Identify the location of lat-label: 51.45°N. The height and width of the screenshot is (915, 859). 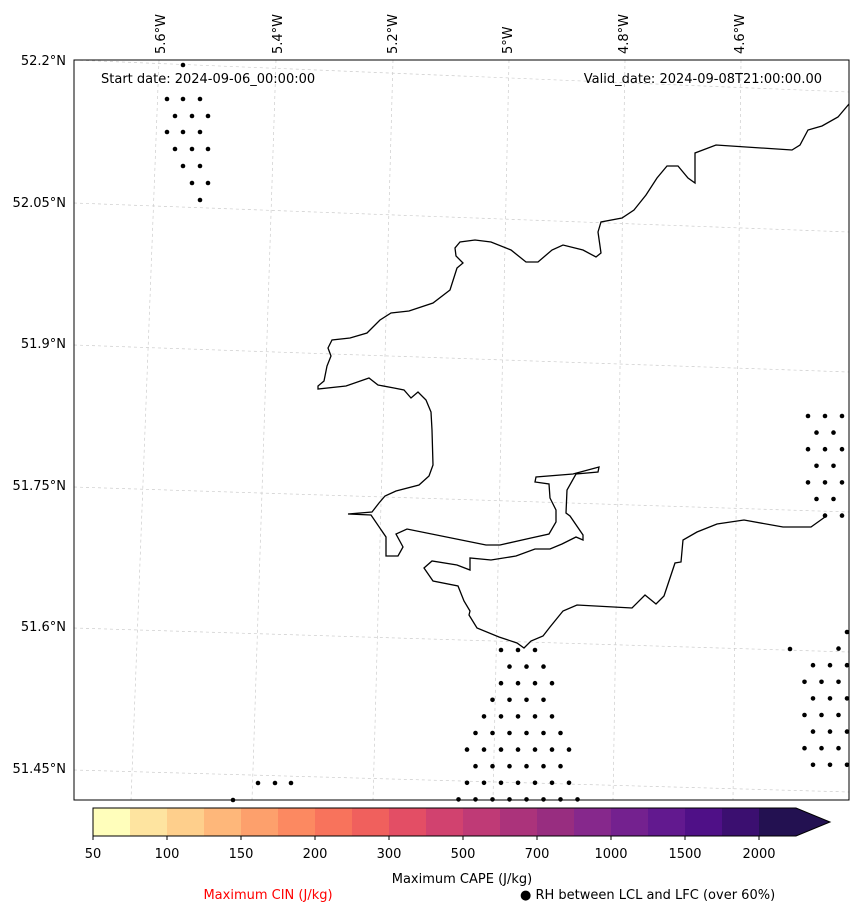
(39, 769).